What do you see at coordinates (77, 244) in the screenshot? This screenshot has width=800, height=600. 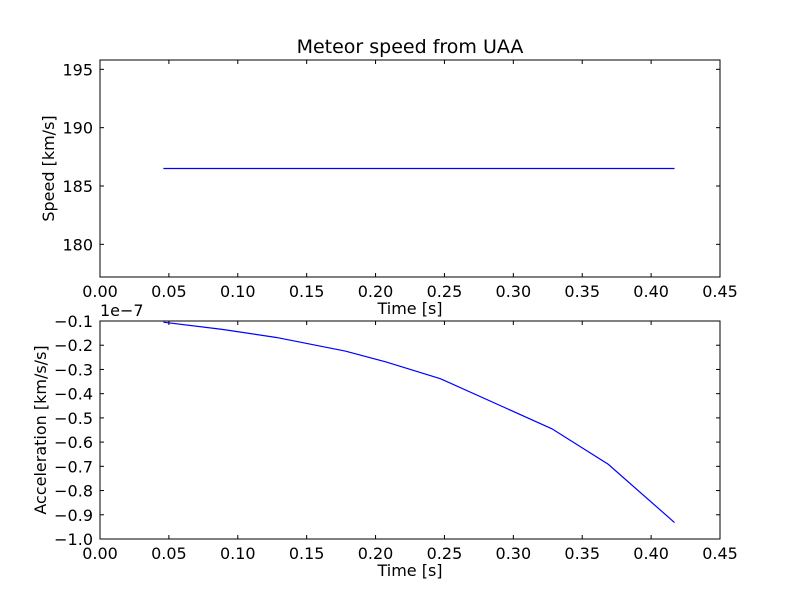 I see `speed-plot-y-tick-label: 180` at bounding box center [77, 244].